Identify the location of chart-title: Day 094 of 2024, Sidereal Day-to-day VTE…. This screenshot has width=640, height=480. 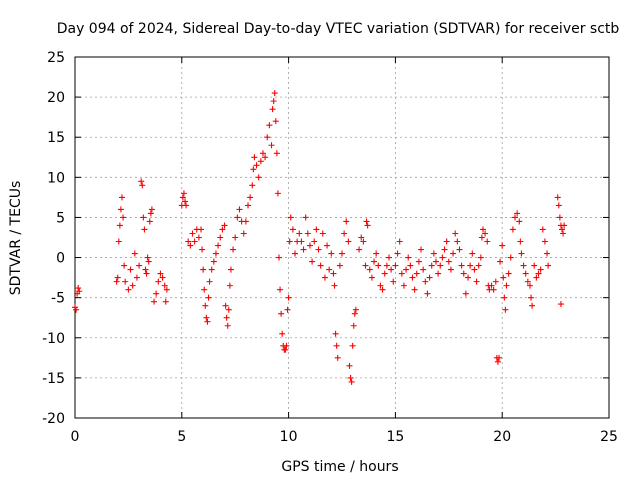
(338, 29).